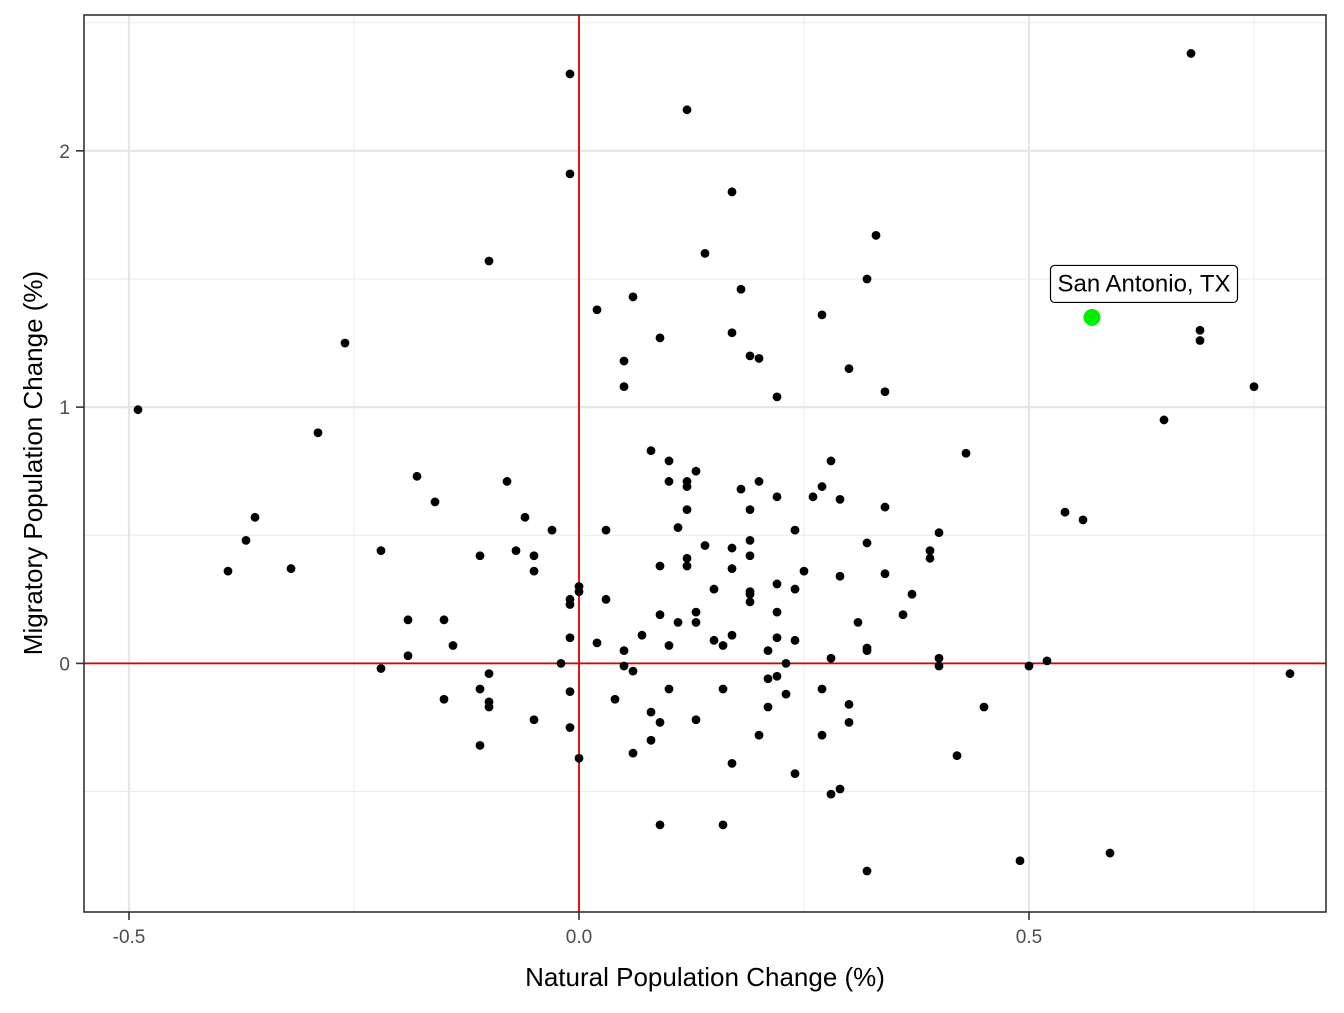 This screenshot has width=1344, height=1013. I want to click on x-axis-ticks: -0.5 0.0 0.5, so click(577, 930).